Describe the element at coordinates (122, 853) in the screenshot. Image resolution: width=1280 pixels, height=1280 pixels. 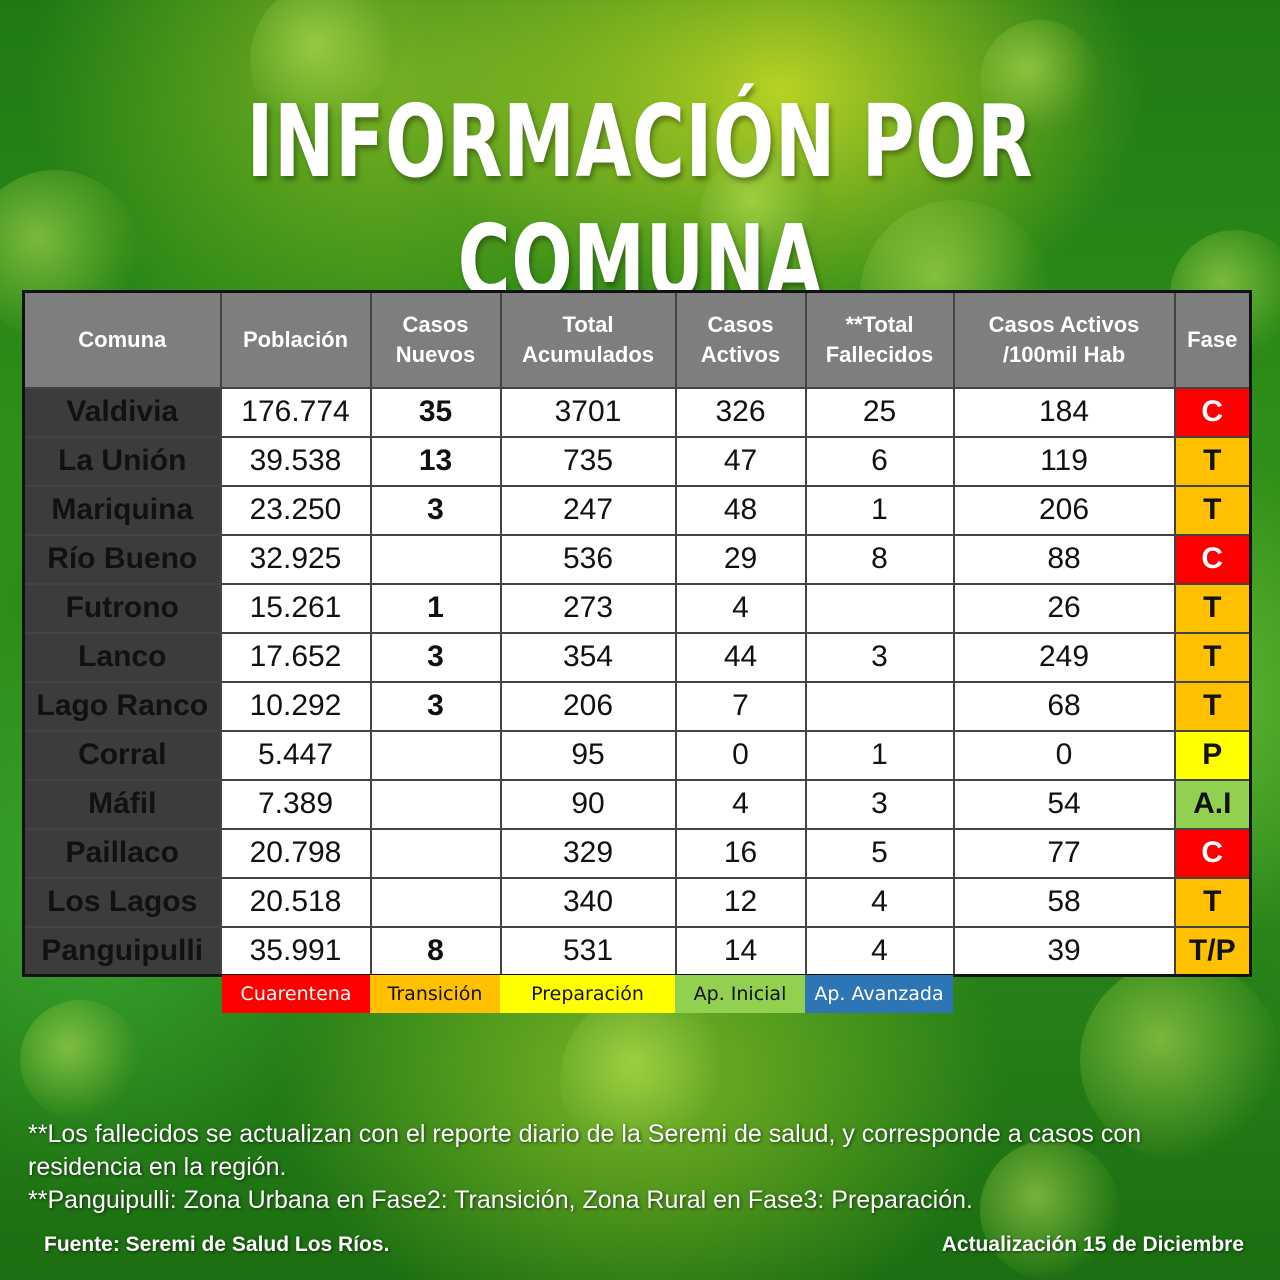
I see `cell-comuna: Paillaco` at that location.